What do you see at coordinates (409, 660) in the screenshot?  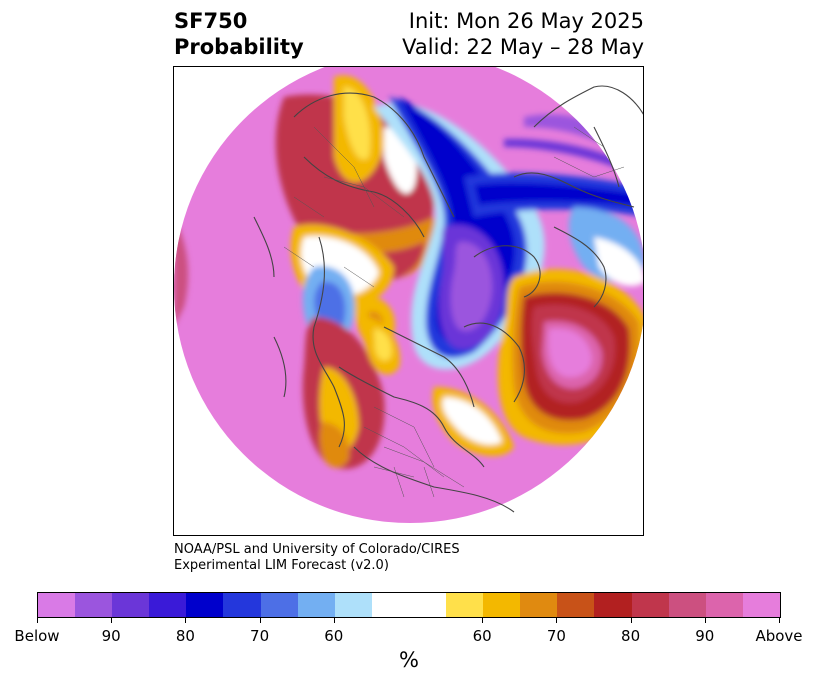 I see `colorbar-unit: %` at bounding box center [409, 660].